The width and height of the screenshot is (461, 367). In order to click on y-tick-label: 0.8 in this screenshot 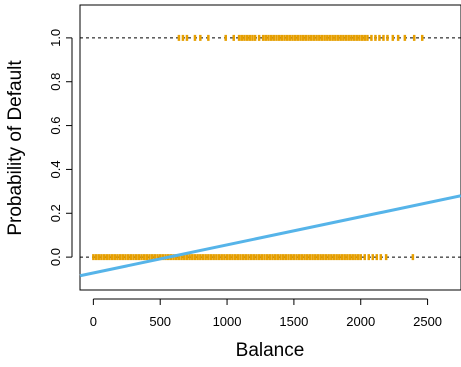, I will do `click(55, 82)`.